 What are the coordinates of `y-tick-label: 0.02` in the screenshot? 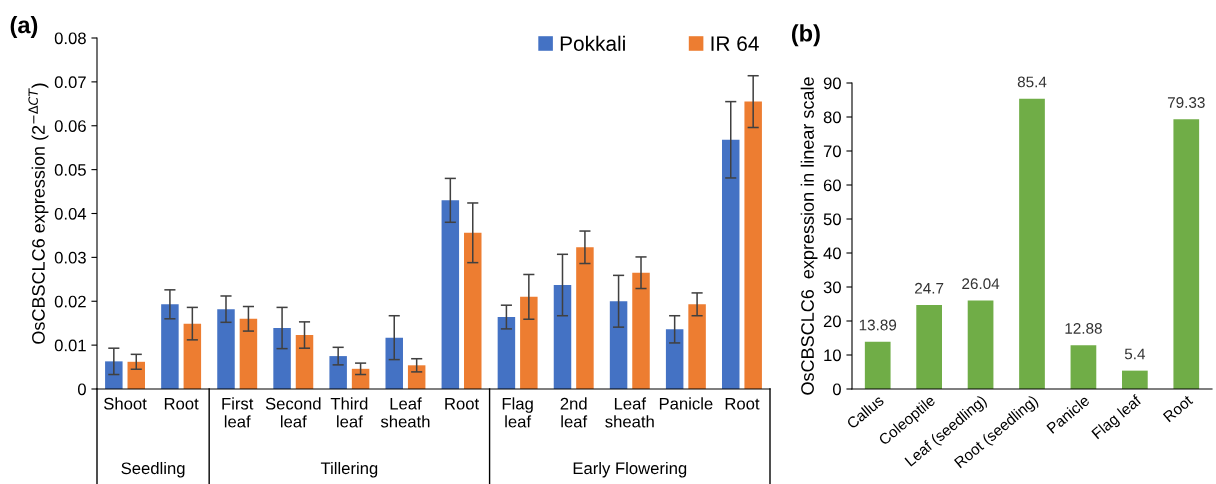 It's located at (70, 301).